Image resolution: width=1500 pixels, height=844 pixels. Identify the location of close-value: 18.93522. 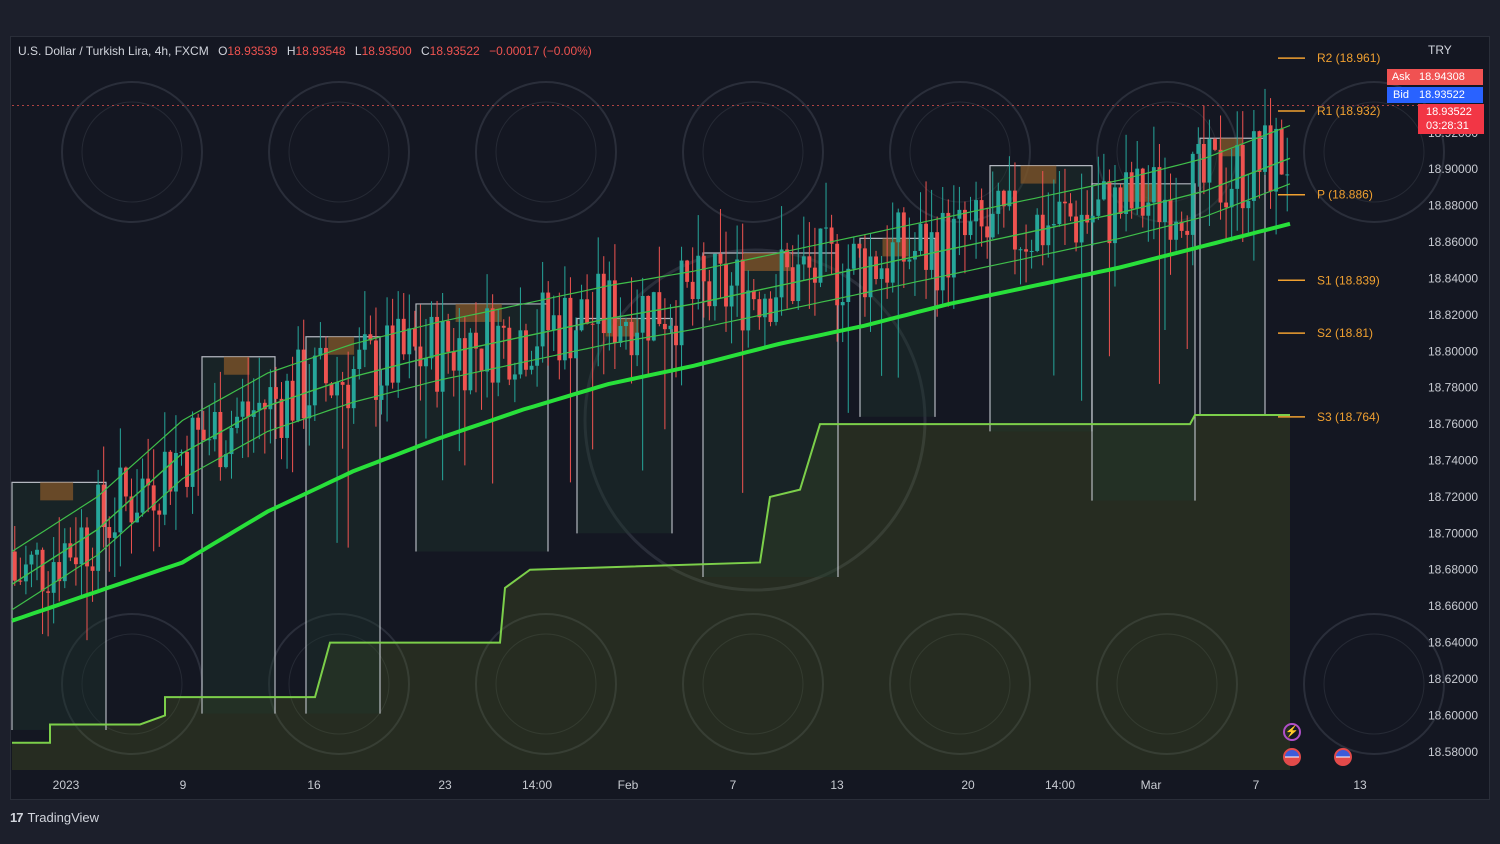
(454, 51).